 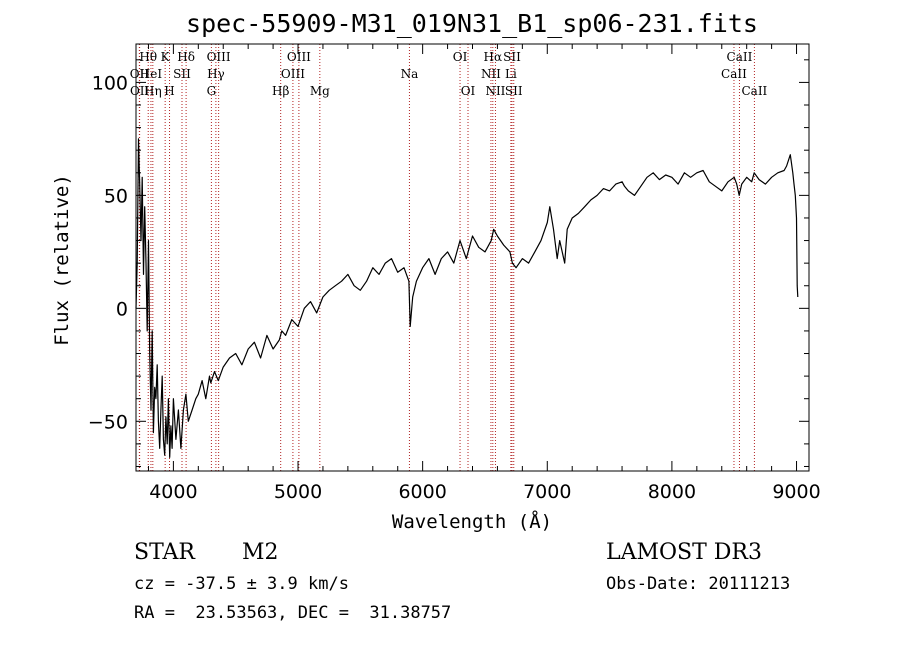 I want to click on coordinates: RA = 23.53563, DEC = 31.38757, so click(x=293, y=613).